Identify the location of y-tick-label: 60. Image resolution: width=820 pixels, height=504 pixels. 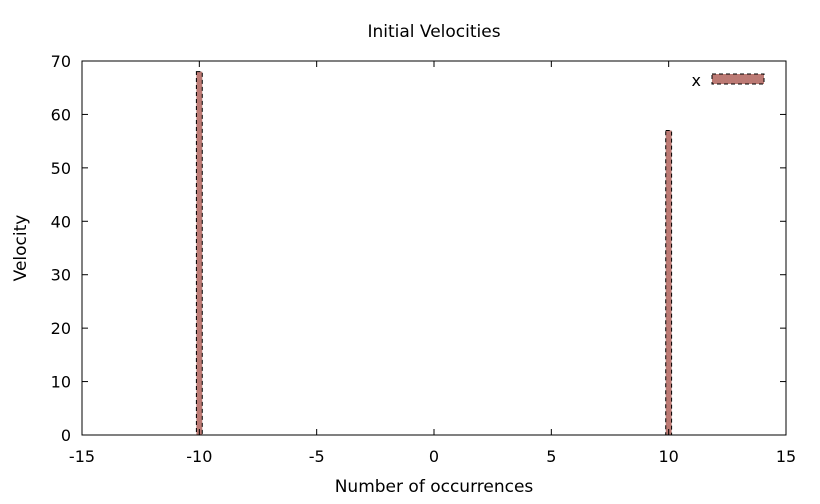
(61, 114).